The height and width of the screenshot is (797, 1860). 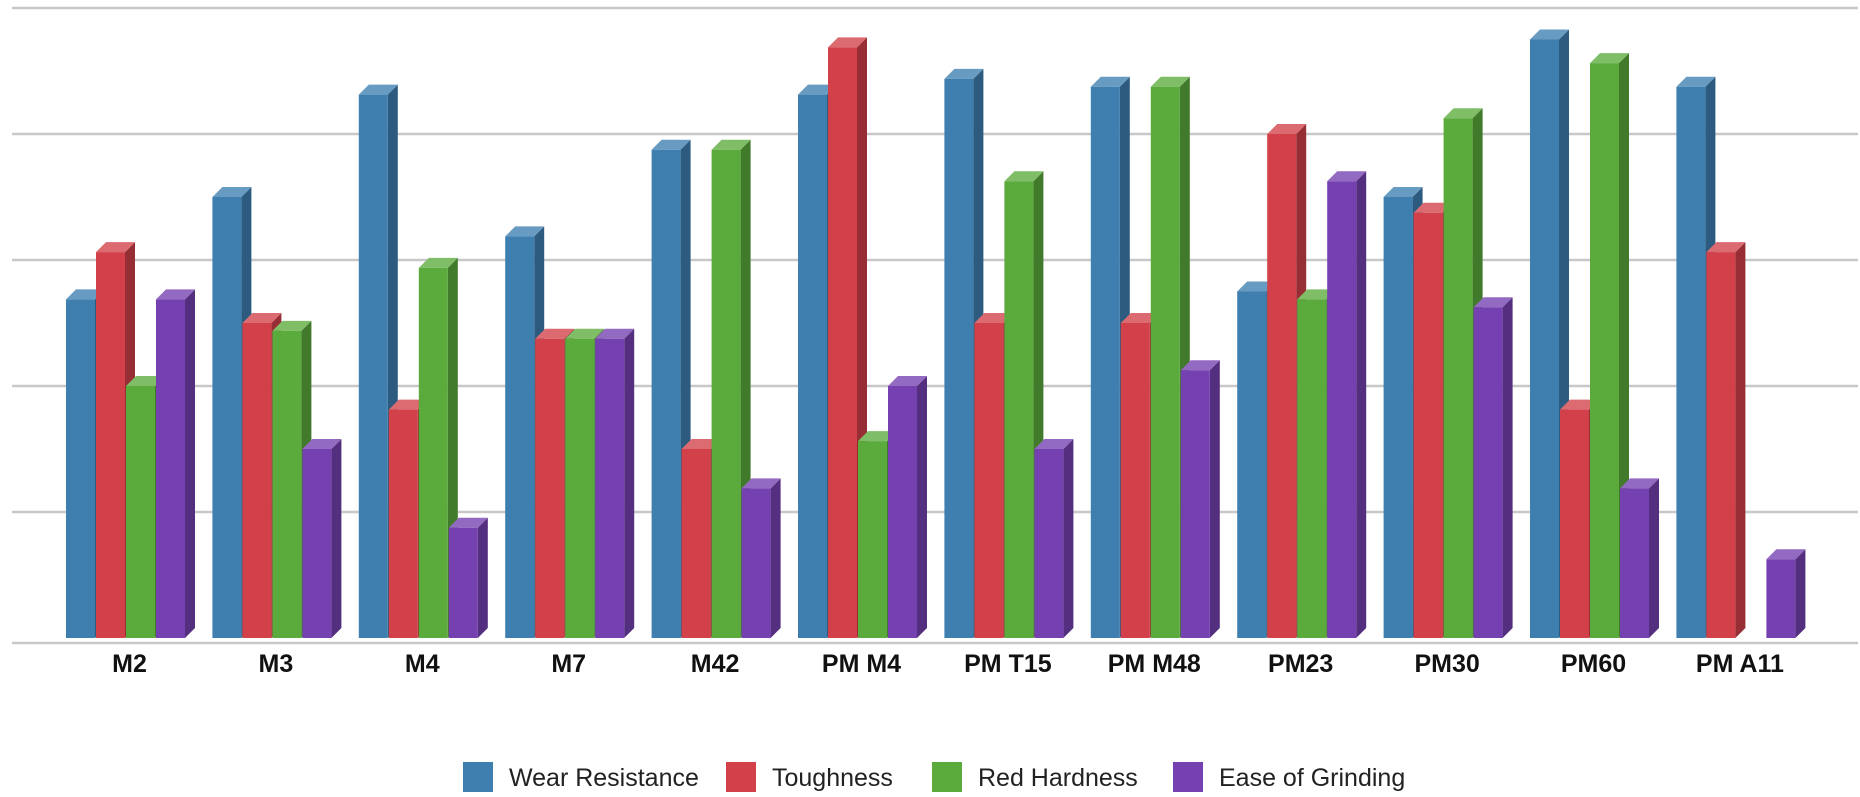 What do you see at coordinates (422, 664) in the screenshot?
I see `x-tick-label: M4` at bounding box center [422, 664].